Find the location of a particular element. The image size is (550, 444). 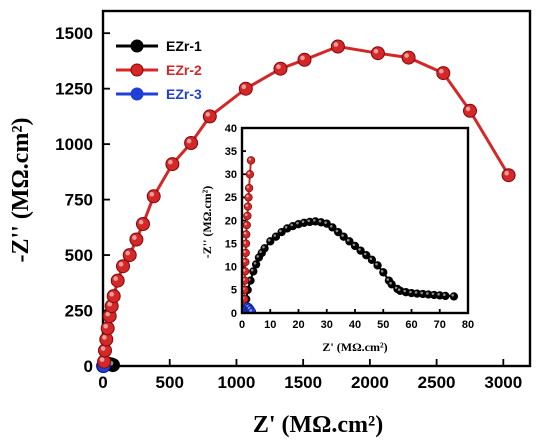

main-y-tick-label: 250 is located at coordinates (79, 310).